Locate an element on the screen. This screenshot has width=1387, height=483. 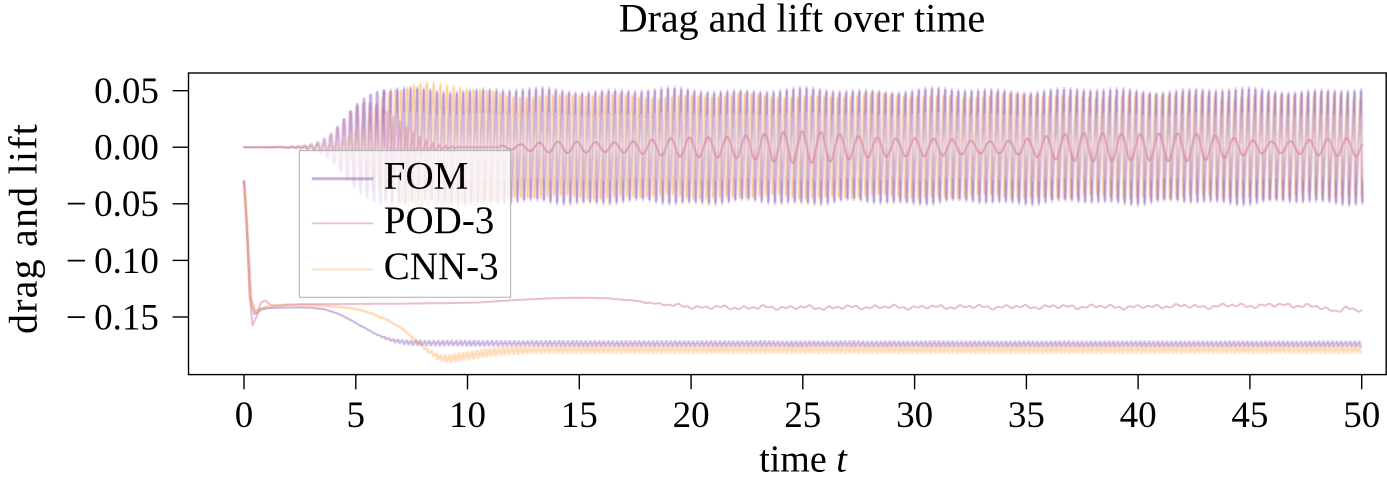
svg-text: FOM is located at coordinates (426, 175).